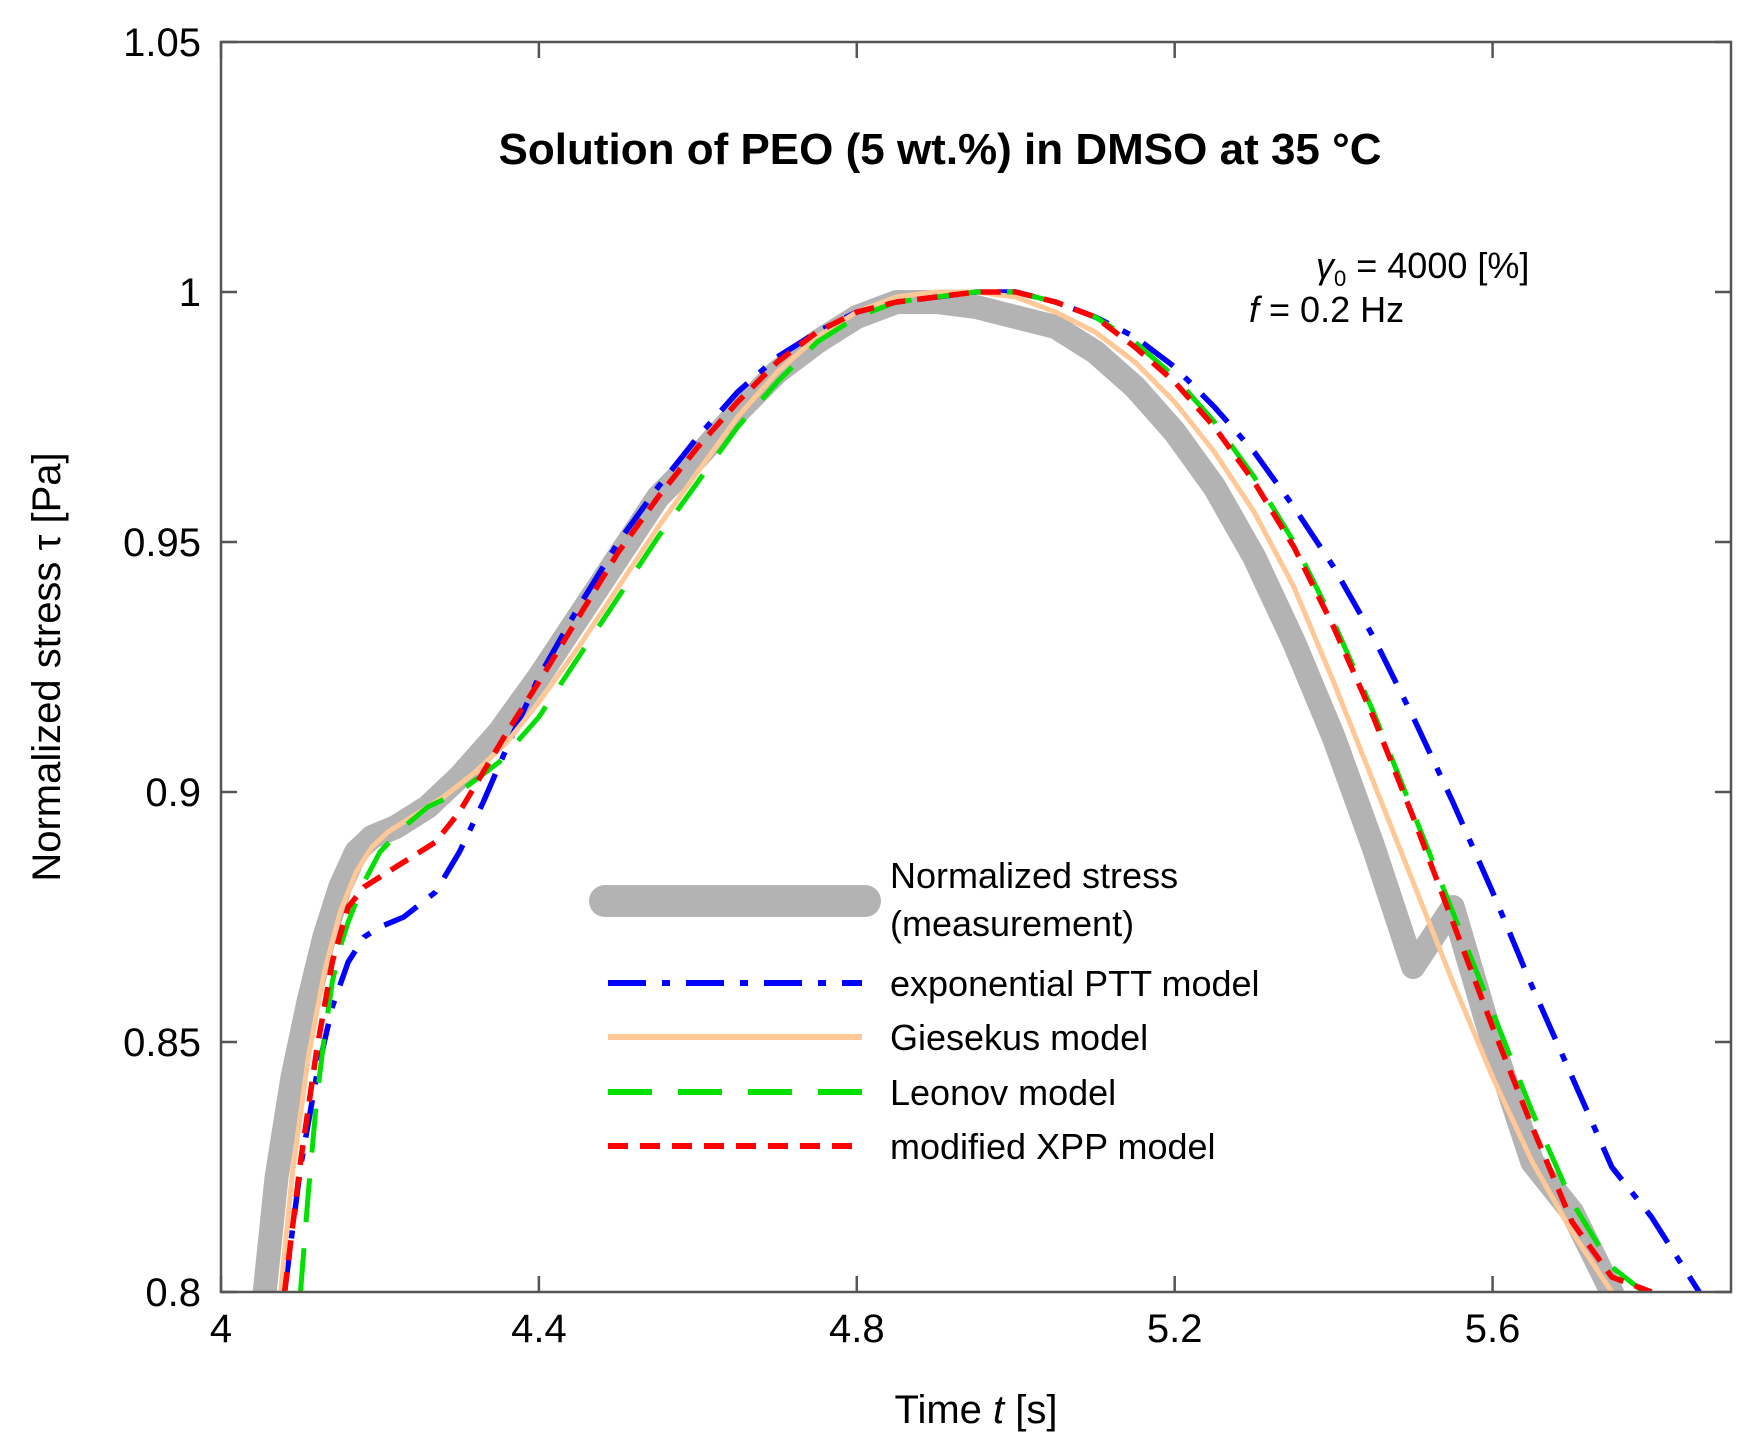 This screenshot has width=1751, height=1454. What do you see at coordinates (1437, 265) in the screenshot?
I see `annotation-strain-value: = 4000 [%]` at bounding box center [1437, 265].